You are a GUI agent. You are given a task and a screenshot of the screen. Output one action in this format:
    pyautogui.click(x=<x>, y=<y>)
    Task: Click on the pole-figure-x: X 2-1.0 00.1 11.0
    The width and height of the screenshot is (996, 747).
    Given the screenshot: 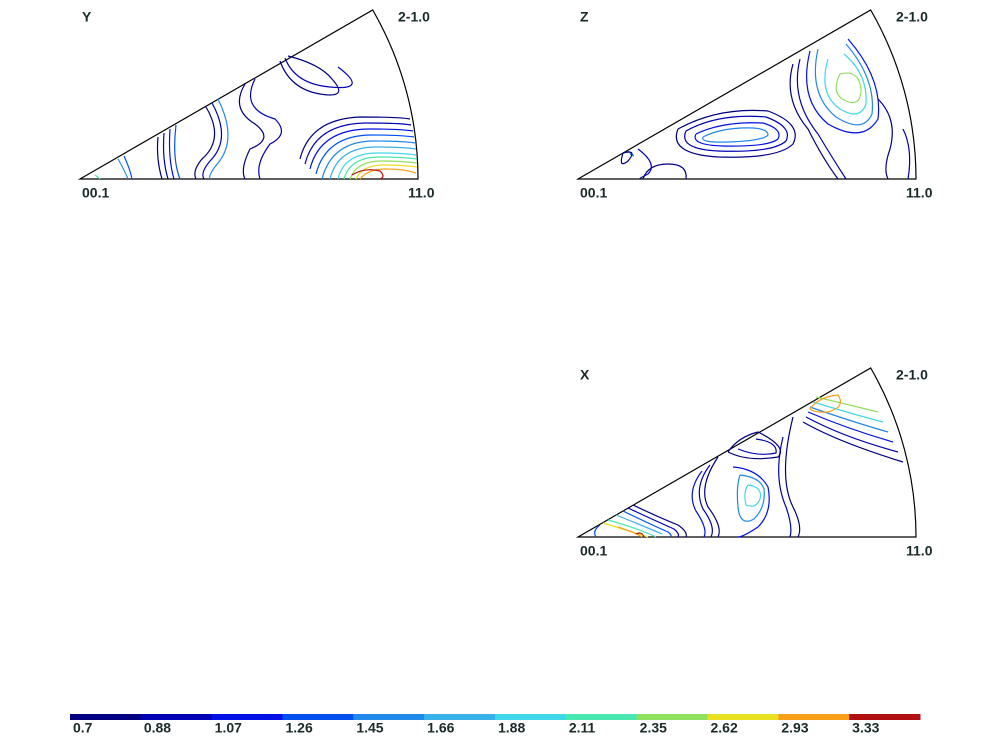 What is the action you would take?
    pyautogui.click(x=754, y=463)
    